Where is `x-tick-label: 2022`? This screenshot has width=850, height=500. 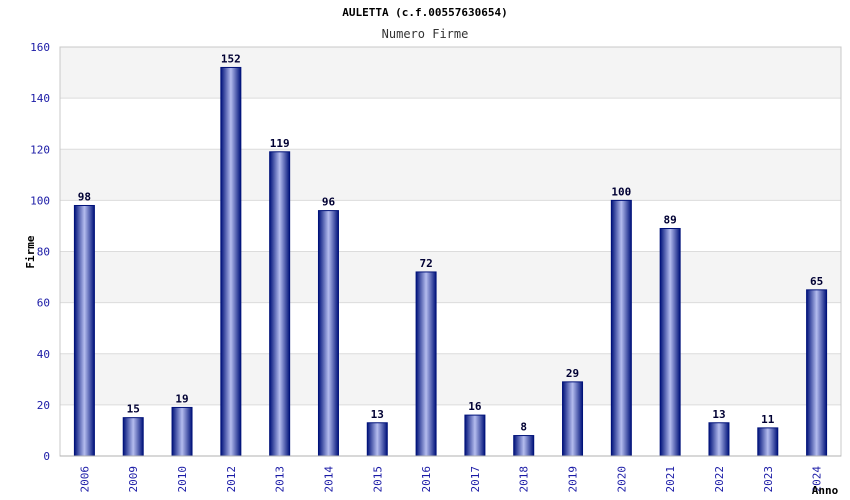
x-tick-label: 2022 is located at coordinates (719, 479).